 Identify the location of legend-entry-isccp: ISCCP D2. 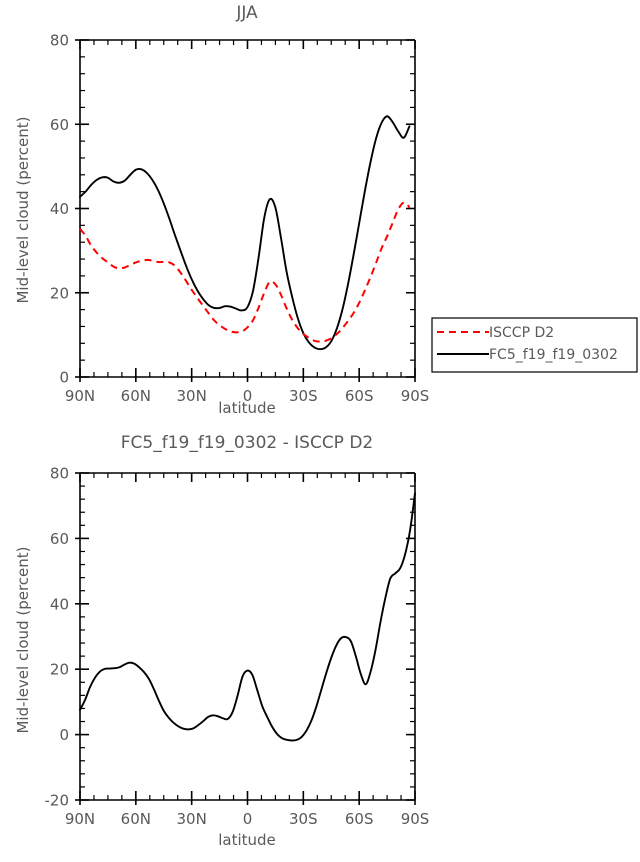
(521, 333).